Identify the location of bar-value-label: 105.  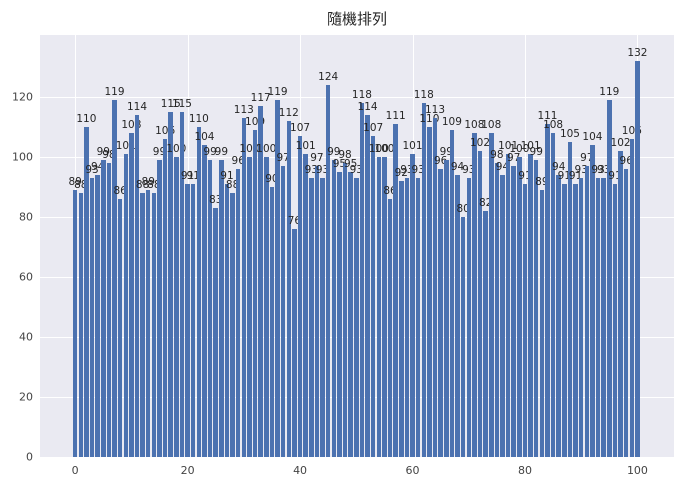
(569, 134).